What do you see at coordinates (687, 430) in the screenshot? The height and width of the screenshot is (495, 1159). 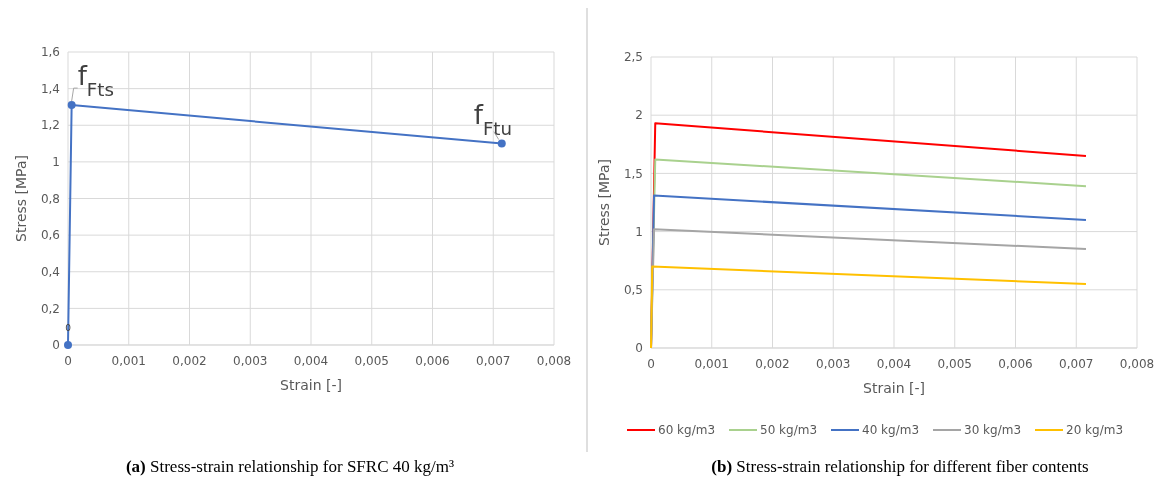 I see `legend-label: 60 kg/m3` at bounding box center [687, 430].